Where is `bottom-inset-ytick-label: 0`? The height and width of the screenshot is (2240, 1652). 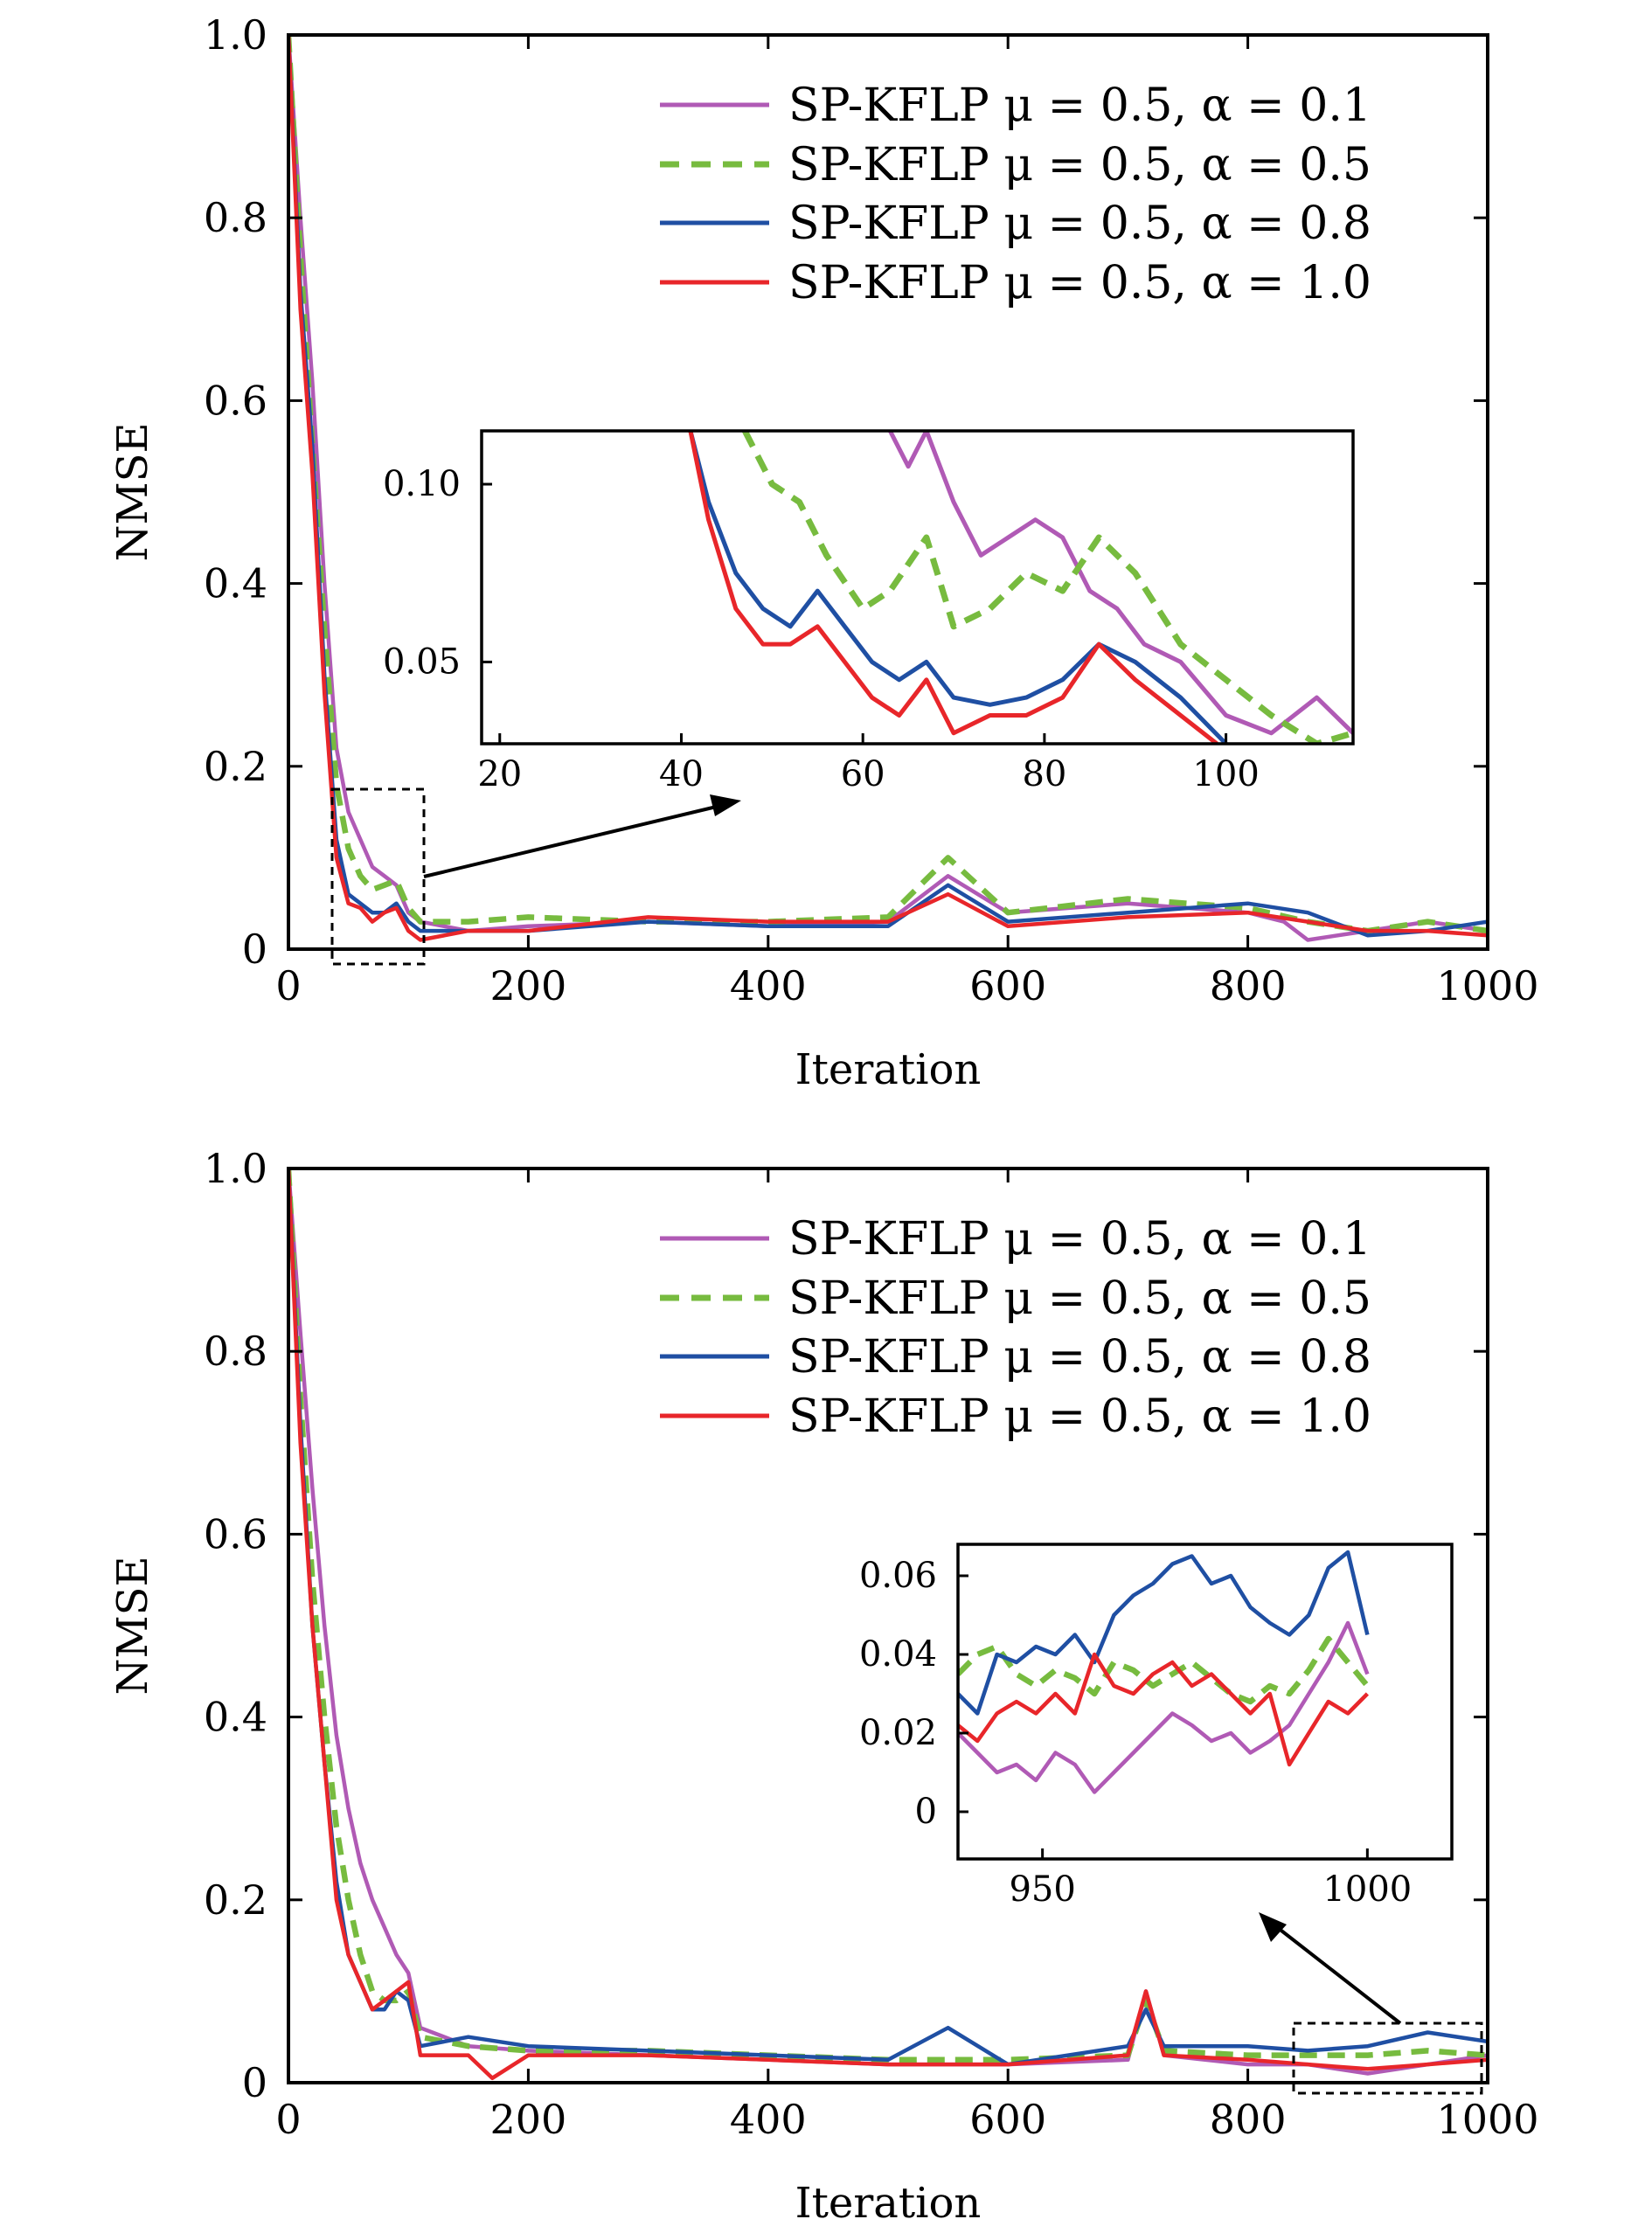 bottom-inset-ytick-label: 0 is located at coordinates (926, 1812).